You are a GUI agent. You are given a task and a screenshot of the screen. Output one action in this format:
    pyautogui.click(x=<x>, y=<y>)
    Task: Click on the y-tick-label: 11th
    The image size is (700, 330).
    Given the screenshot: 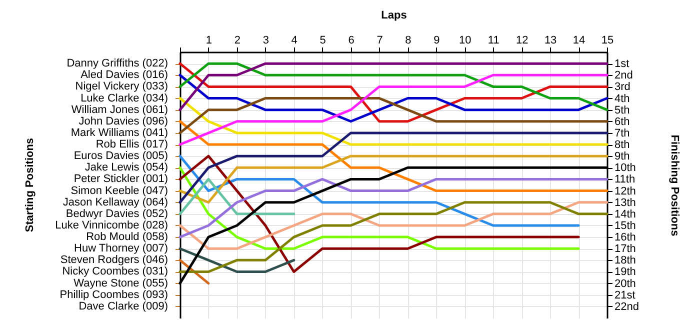 What is the action you would take?
    pyautogui.click(x=625, y=180)
    